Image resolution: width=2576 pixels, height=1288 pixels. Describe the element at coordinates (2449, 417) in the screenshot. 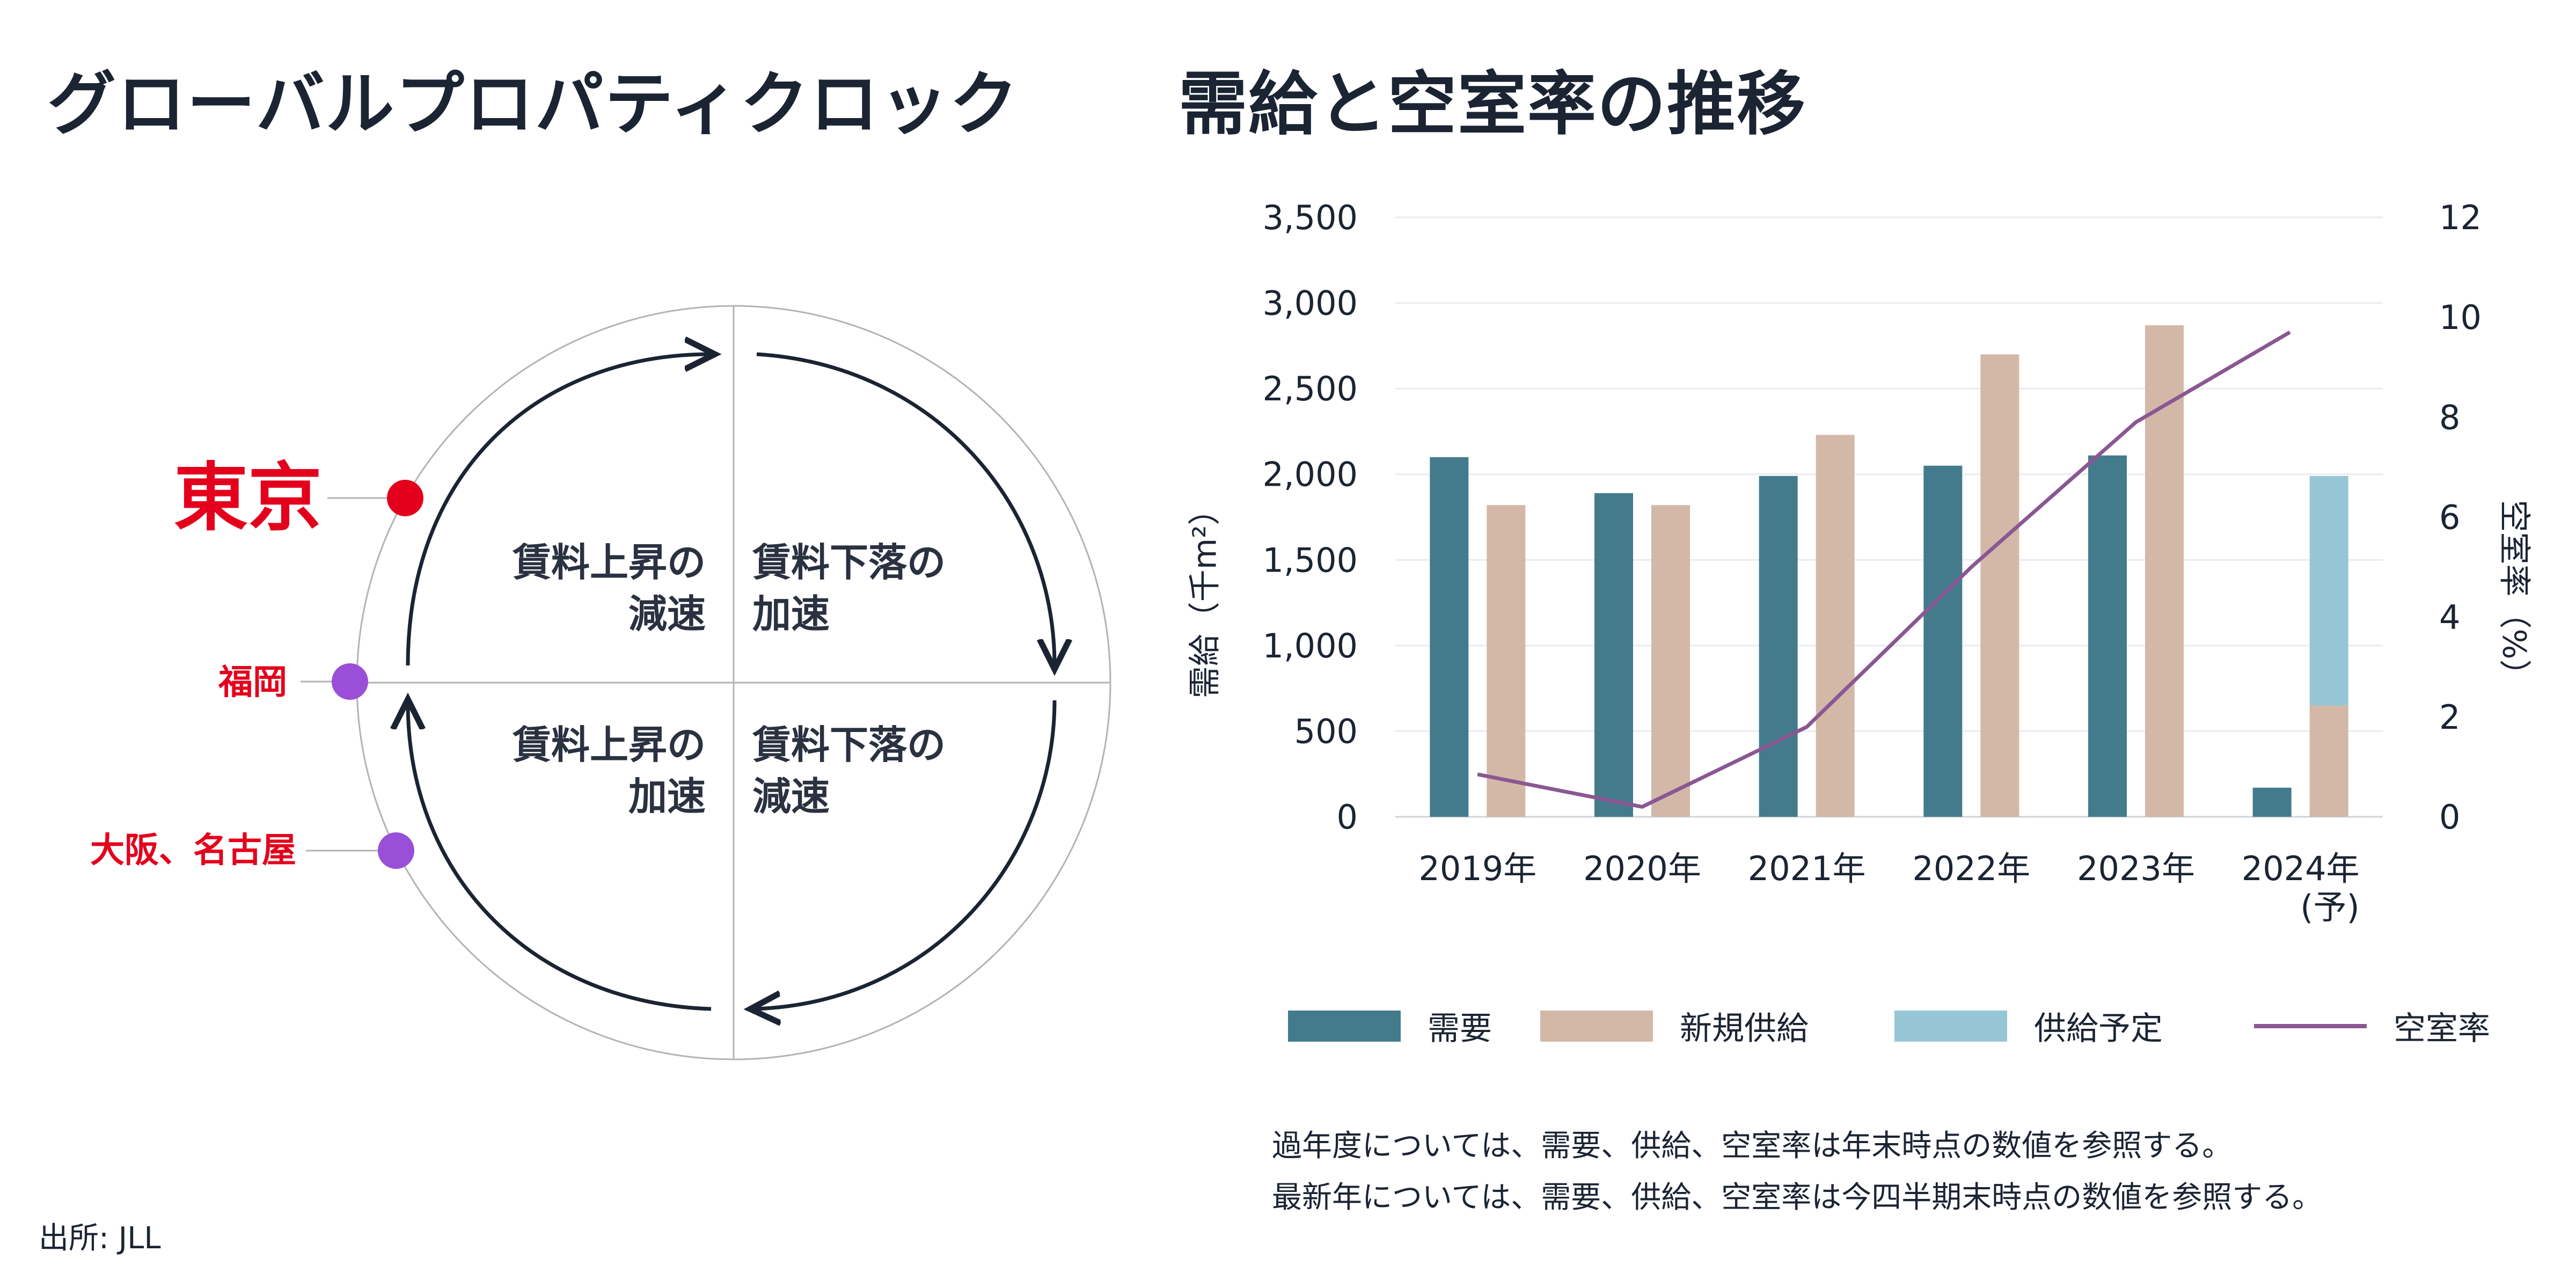

I see `y2-tick-label: 8` at that location.